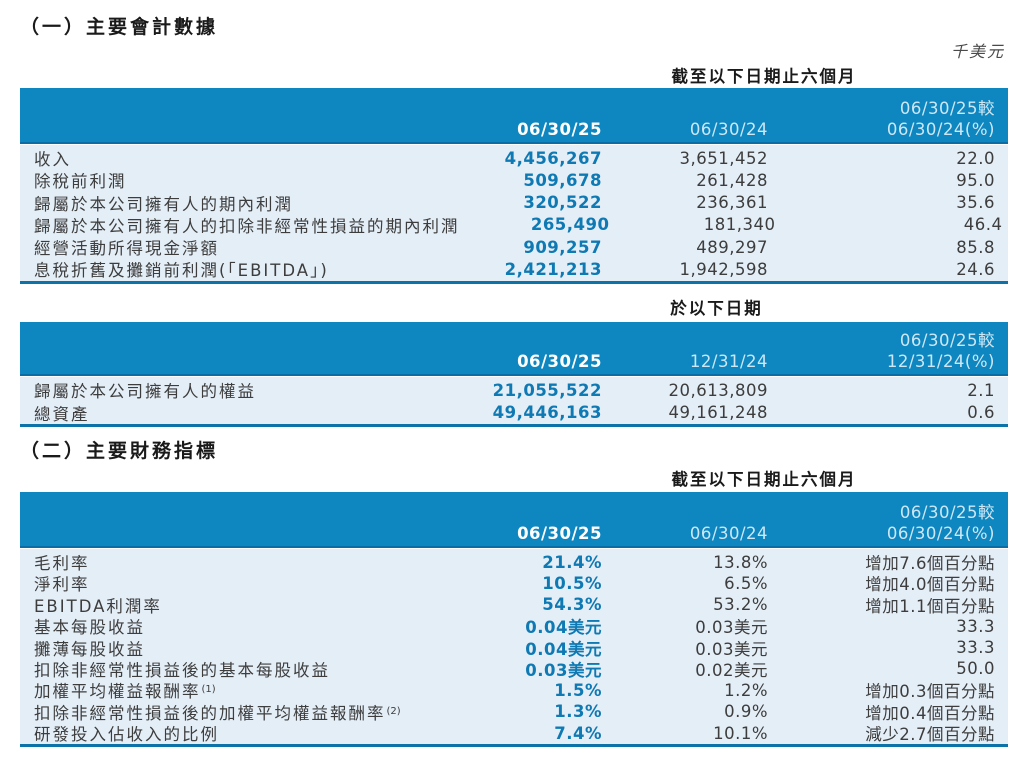 Image resolution: width=1024 pixels, height=759 pixels. I want to click on value-change: 增加1.1個百分點, so click(930, 606).